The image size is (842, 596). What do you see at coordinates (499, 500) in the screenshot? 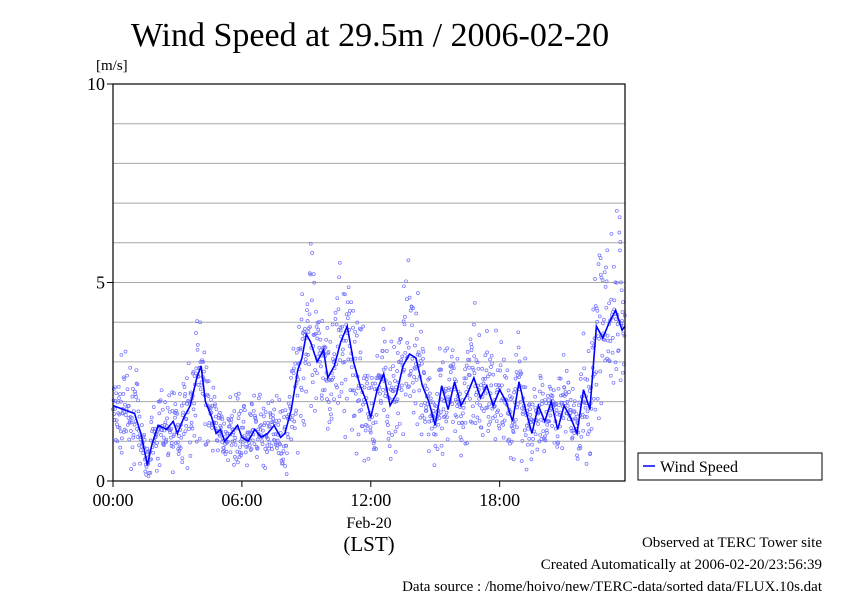
I see `x-tick-label: 18:00` at bounding box center [499, 500].